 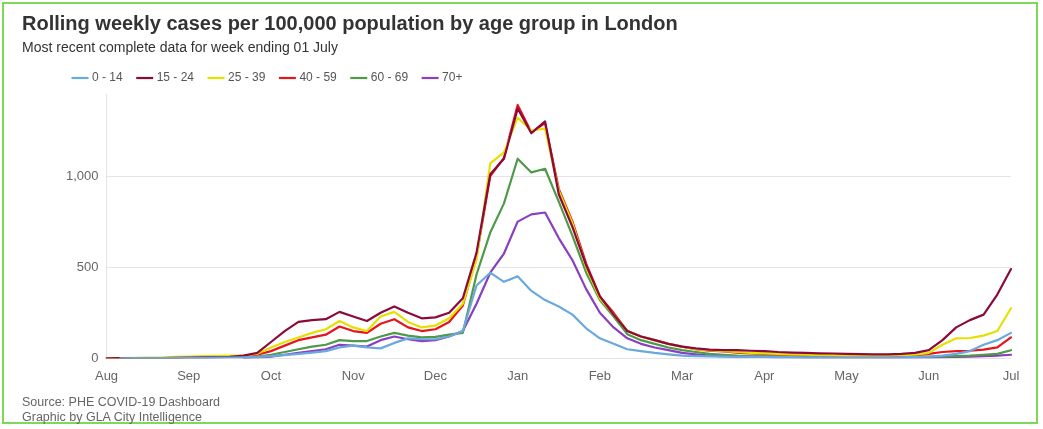 What do you see at coordinates (106, 375) in the screenshot?
I see `x-tick-label: Aug` at bounding box center [106, 375].